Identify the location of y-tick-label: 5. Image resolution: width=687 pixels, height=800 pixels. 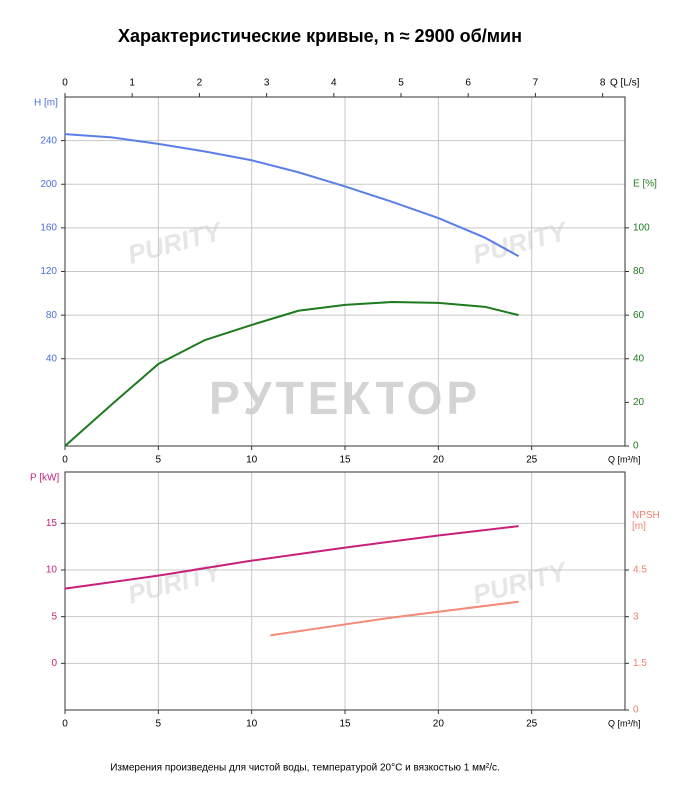
(54, 616).